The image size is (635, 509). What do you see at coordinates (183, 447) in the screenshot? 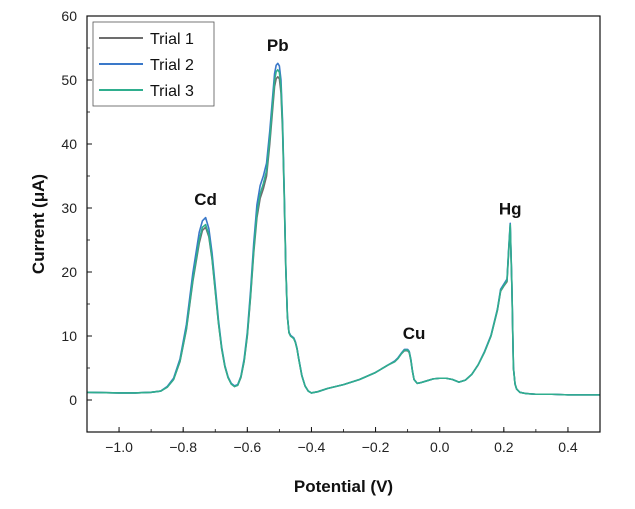
I see `x-tick-label: −0.8` at bounding box center [183, 447].